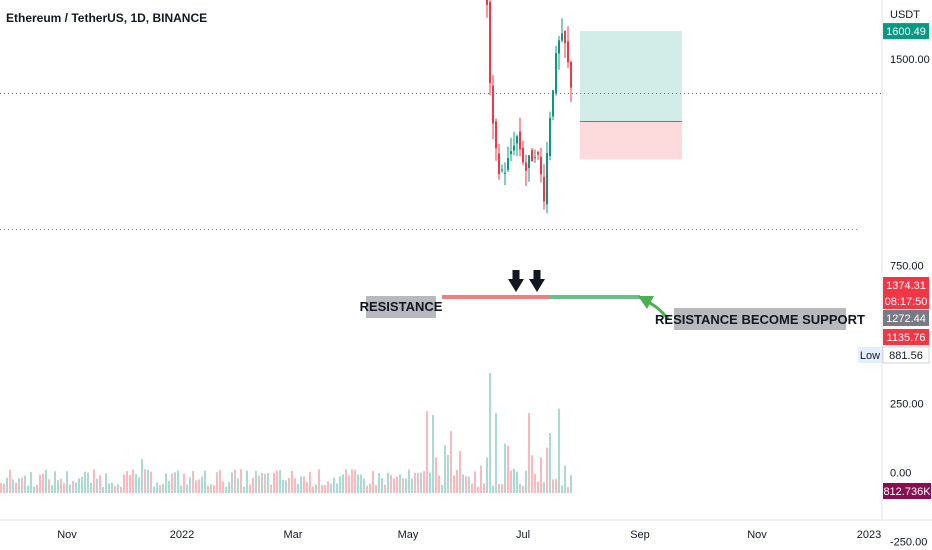 This screenshot has width=932, height=550. What do you see at coordinates (631, 140) in the screenshot?
I see `position-loss-zone` at bounding box center [631, 140].